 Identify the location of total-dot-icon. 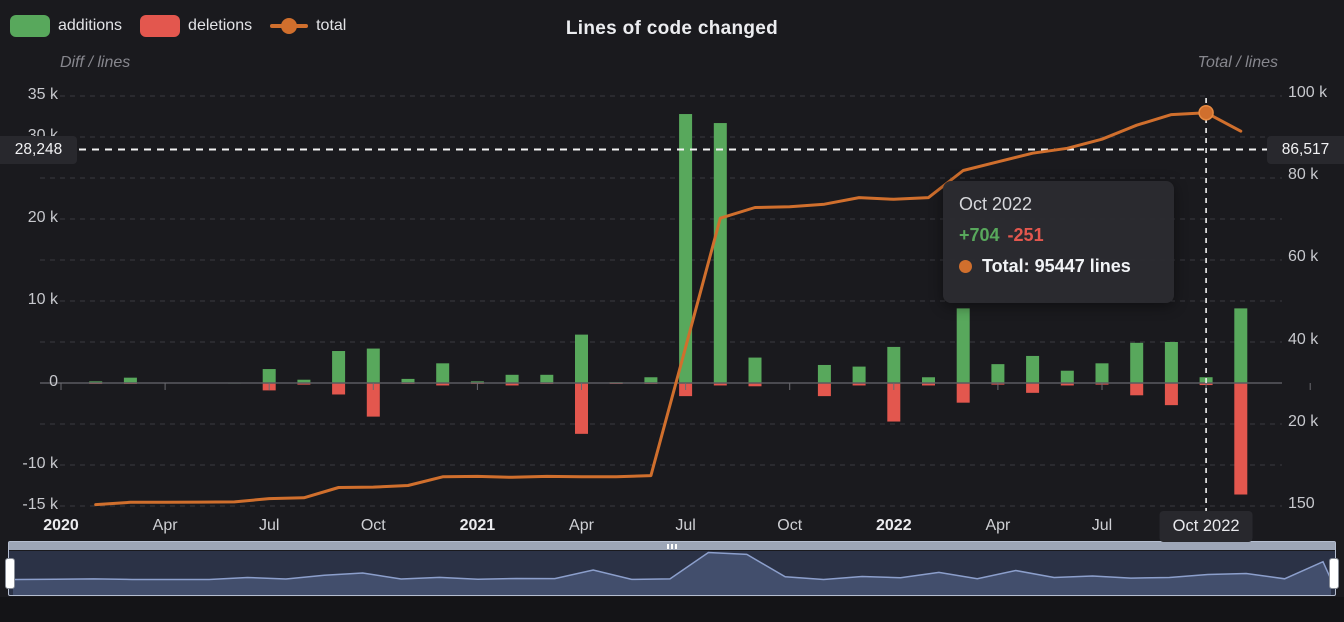
(965, 266).